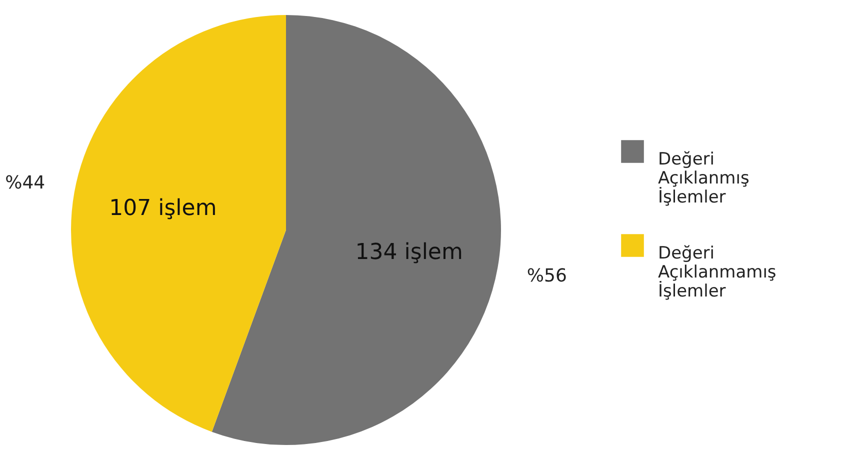 The image size is (865, 470). What do you see at coordinates (25, 183) in the screenshot?
I see `text: %44` at bounding box center [25, 183].